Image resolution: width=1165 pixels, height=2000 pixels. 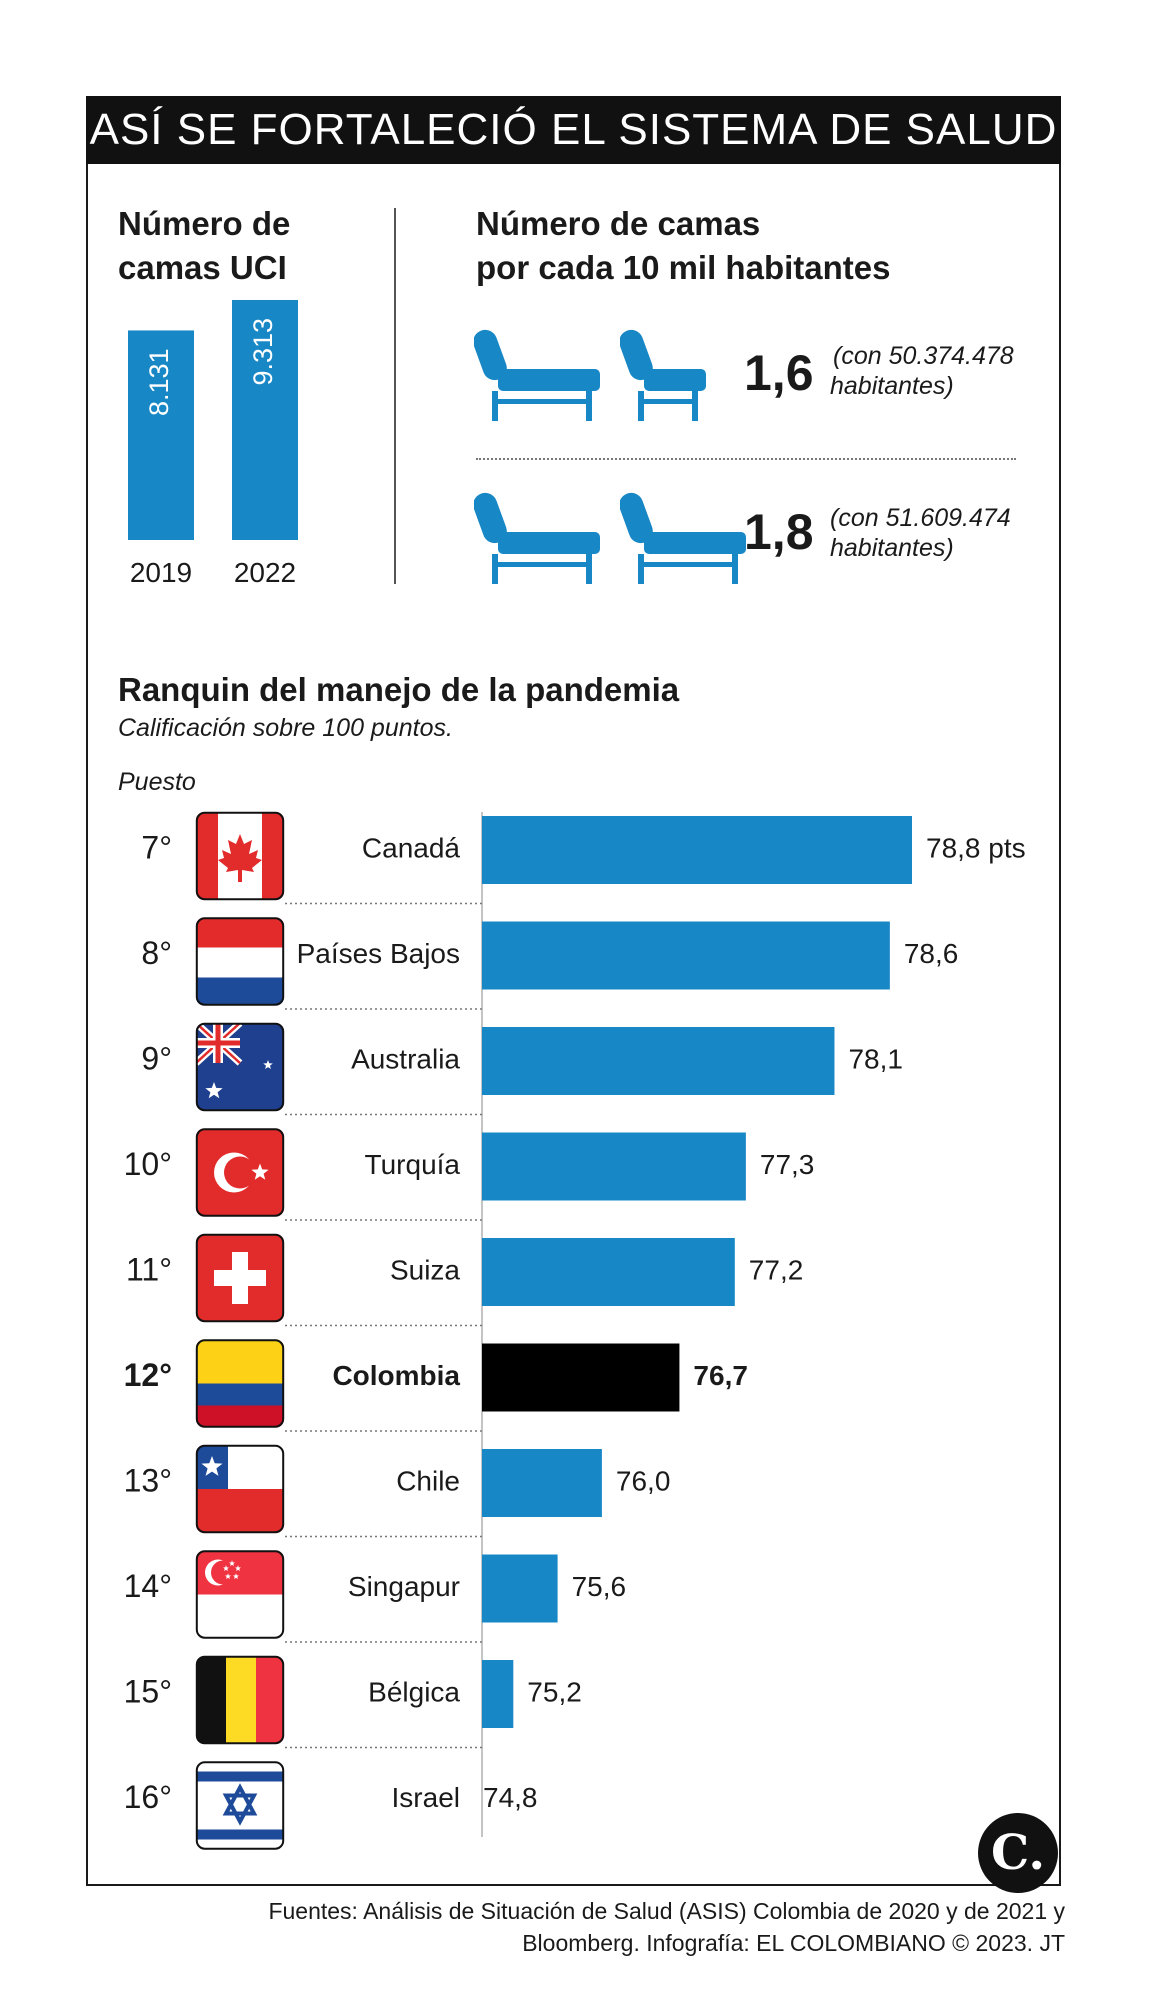 What do you see at coordinates (240, 1594) in the screenshot?
I see `singapore-flag-icon` at bounding box center [240, 1594].